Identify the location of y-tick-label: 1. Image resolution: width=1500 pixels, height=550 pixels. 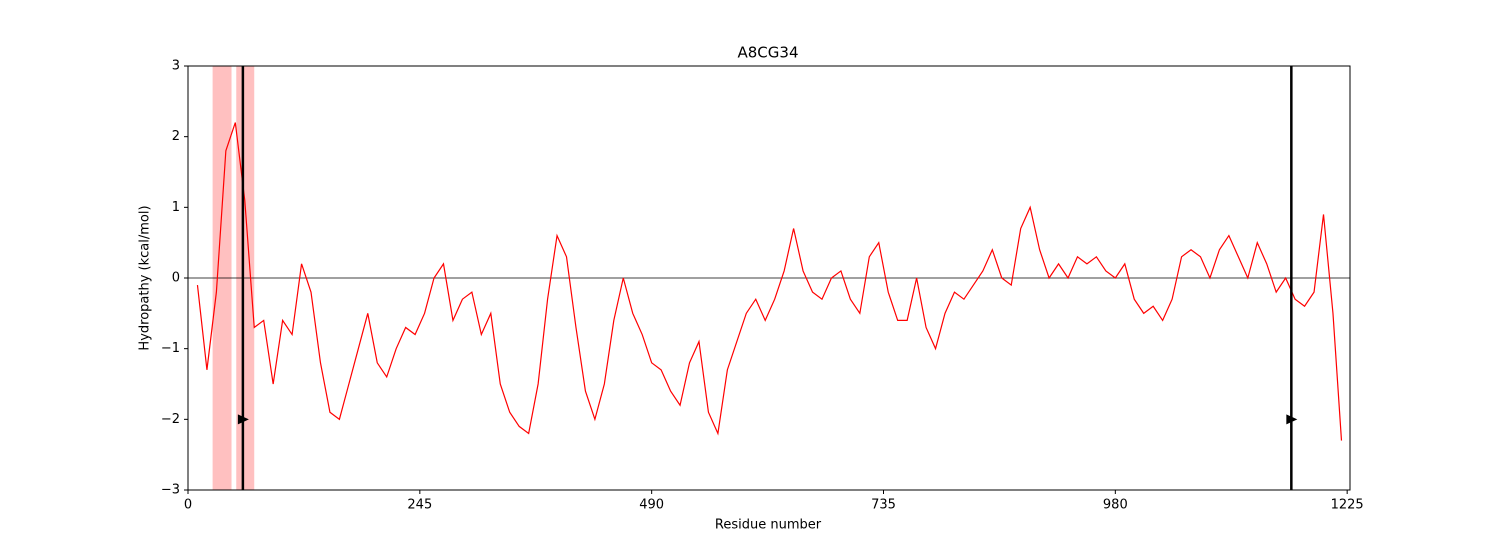
(176, 207).